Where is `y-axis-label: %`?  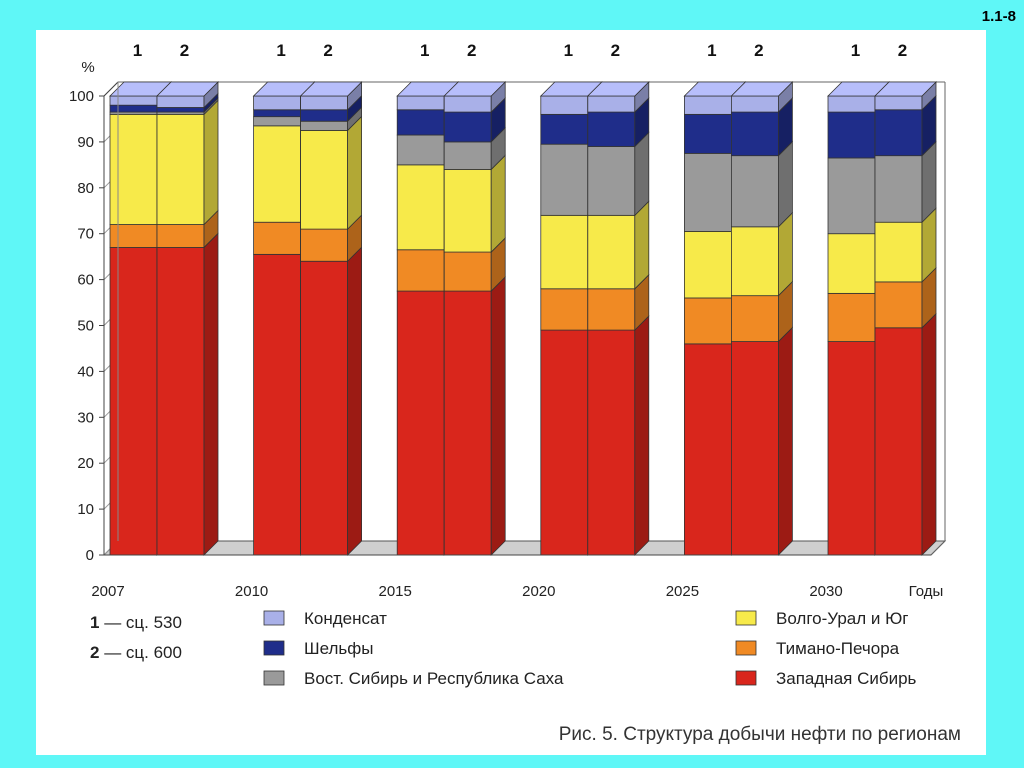 y-axis-label: % is located at coordinates (87, 67).